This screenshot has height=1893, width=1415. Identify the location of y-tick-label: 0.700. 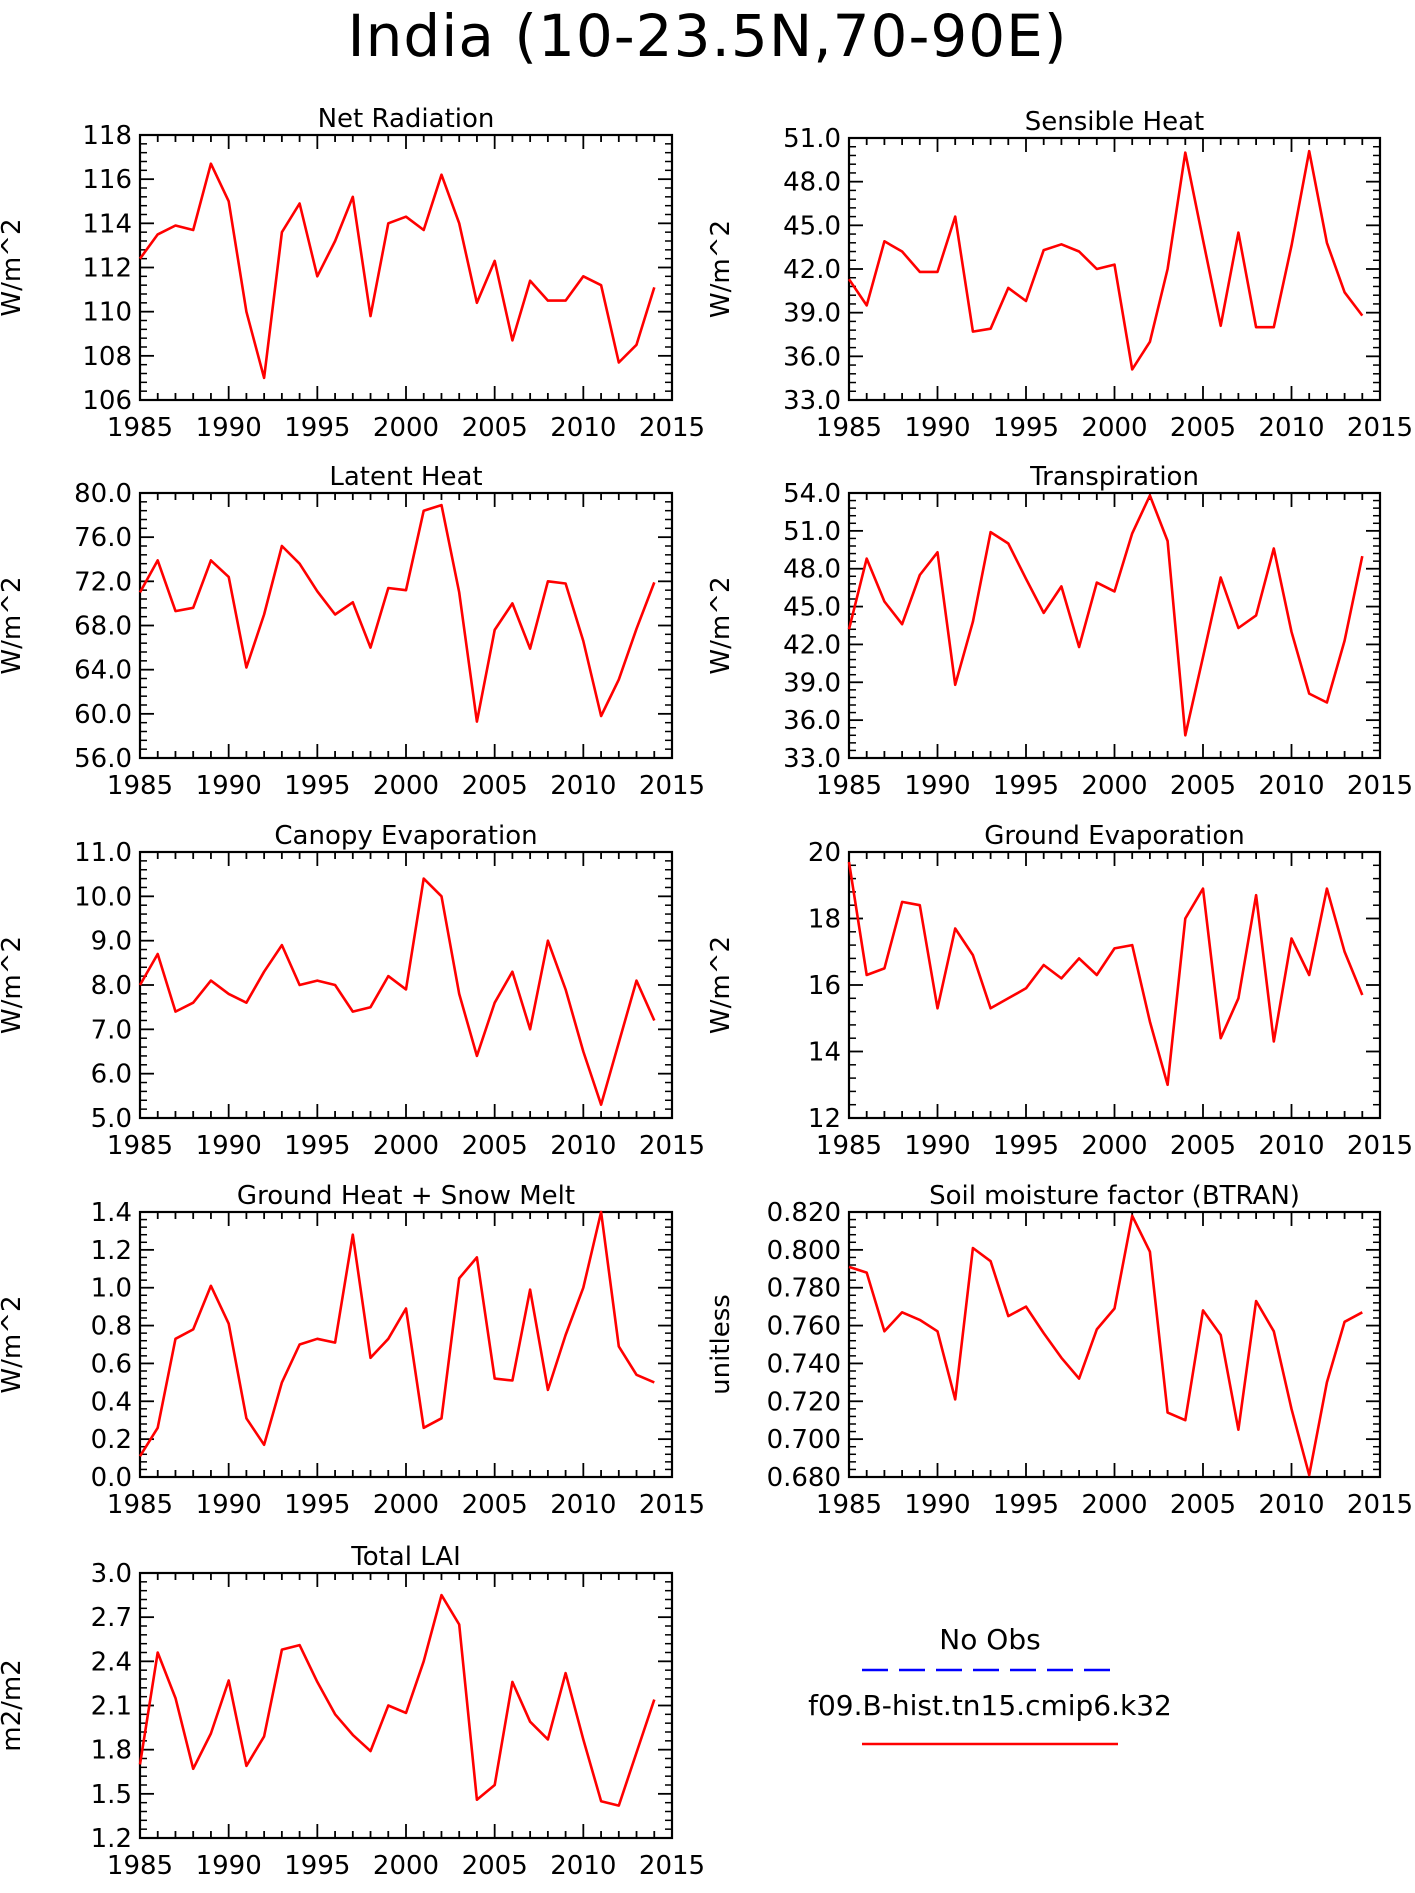
(804, 1440).